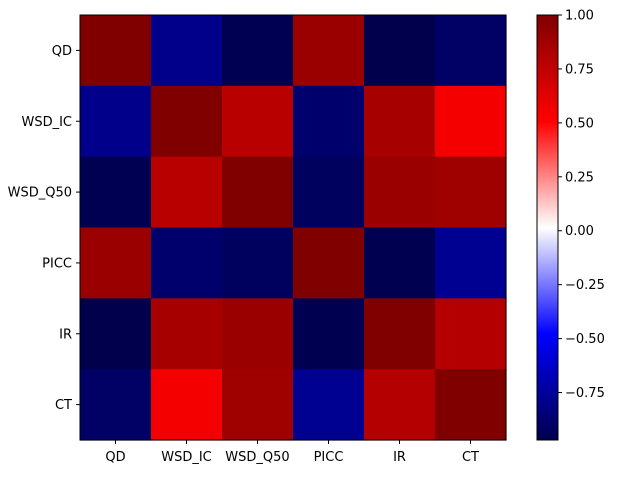 This screenshot has width=640, height=480. What do you see at coordinates (579, 123) in the screenshot?
I see `colorbar-tick-label: 0.50` at bounding box center [579, 123].